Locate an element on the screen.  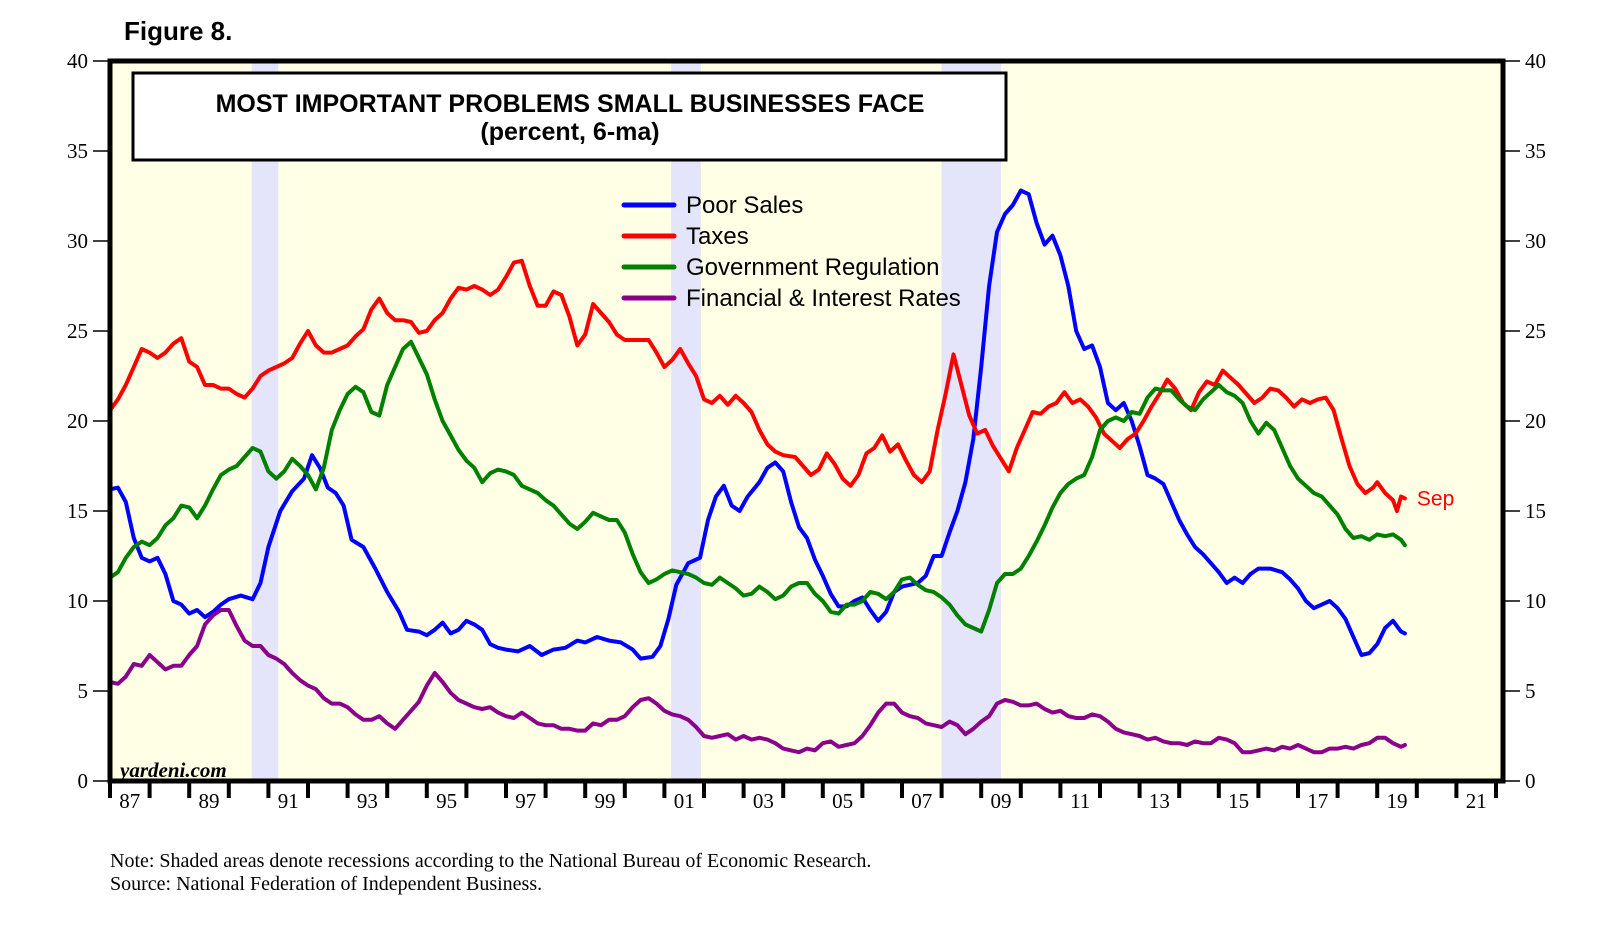
y-tick-label-left: 5 is located at coordinates (83, 691).